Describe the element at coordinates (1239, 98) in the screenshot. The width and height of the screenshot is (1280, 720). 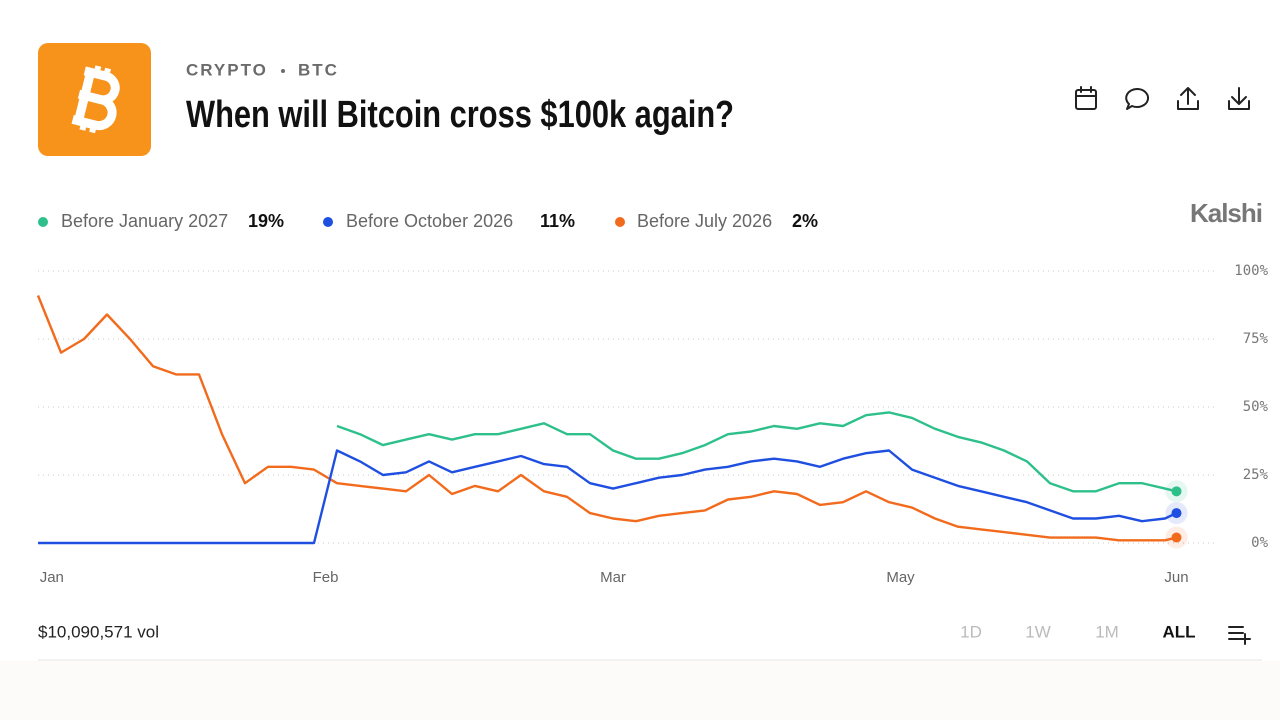
I see `download-button` at that location.